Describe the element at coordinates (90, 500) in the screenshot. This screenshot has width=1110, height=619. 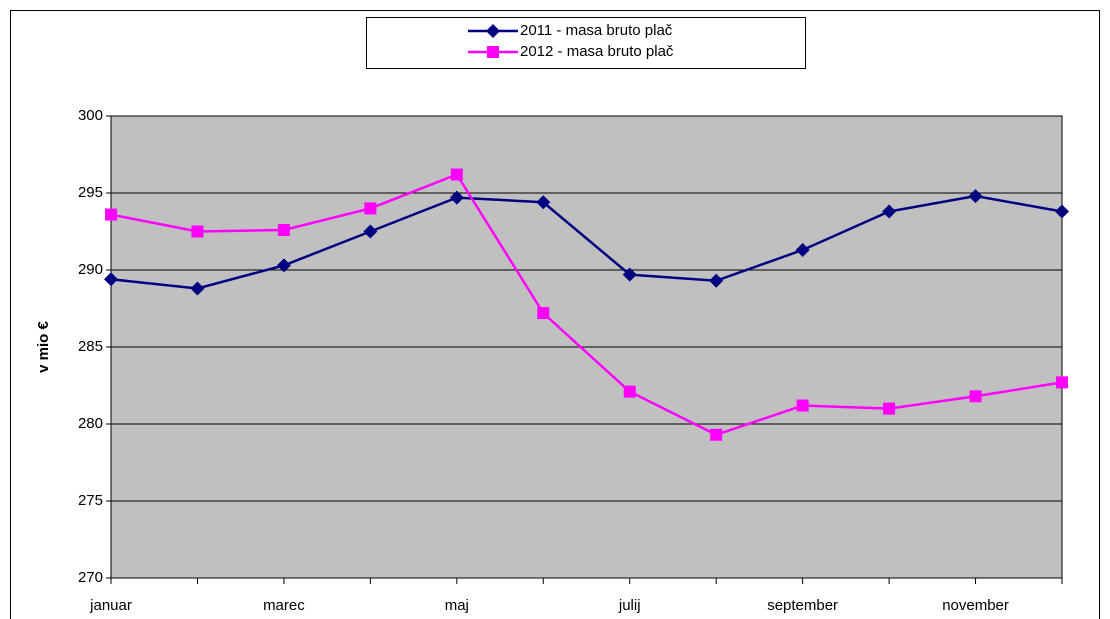
I see `y-tick-label: 275` at that location.